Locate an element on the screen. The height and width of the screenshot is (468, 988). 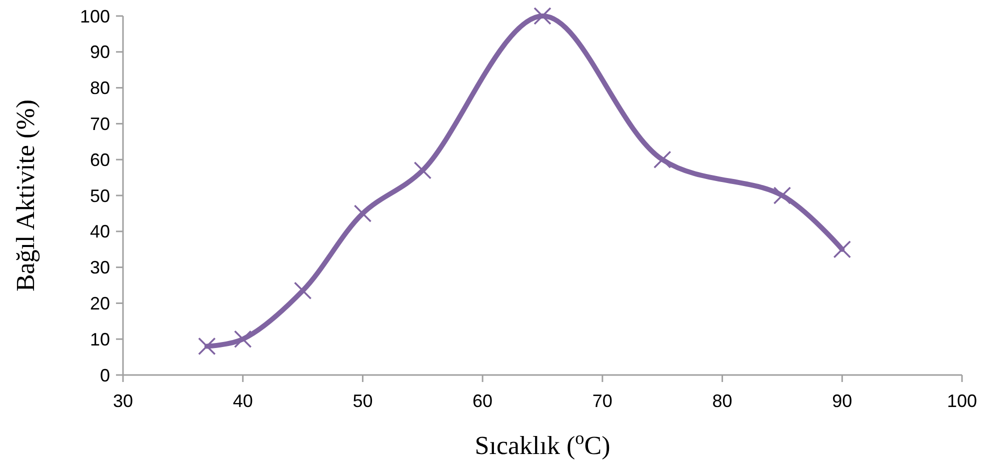
y-axis-title: Bağıl Aktivite (%) is located at coordinates (25, 195).